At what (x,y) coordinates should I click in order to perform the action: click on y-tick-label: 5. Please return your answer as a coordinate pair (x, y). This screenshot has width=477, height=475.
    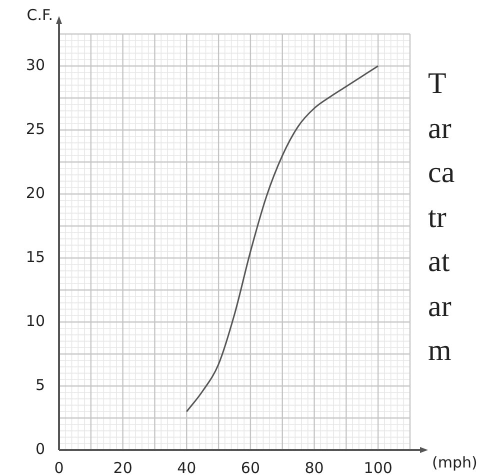
    Looking at the image, I should click on (40, 385).